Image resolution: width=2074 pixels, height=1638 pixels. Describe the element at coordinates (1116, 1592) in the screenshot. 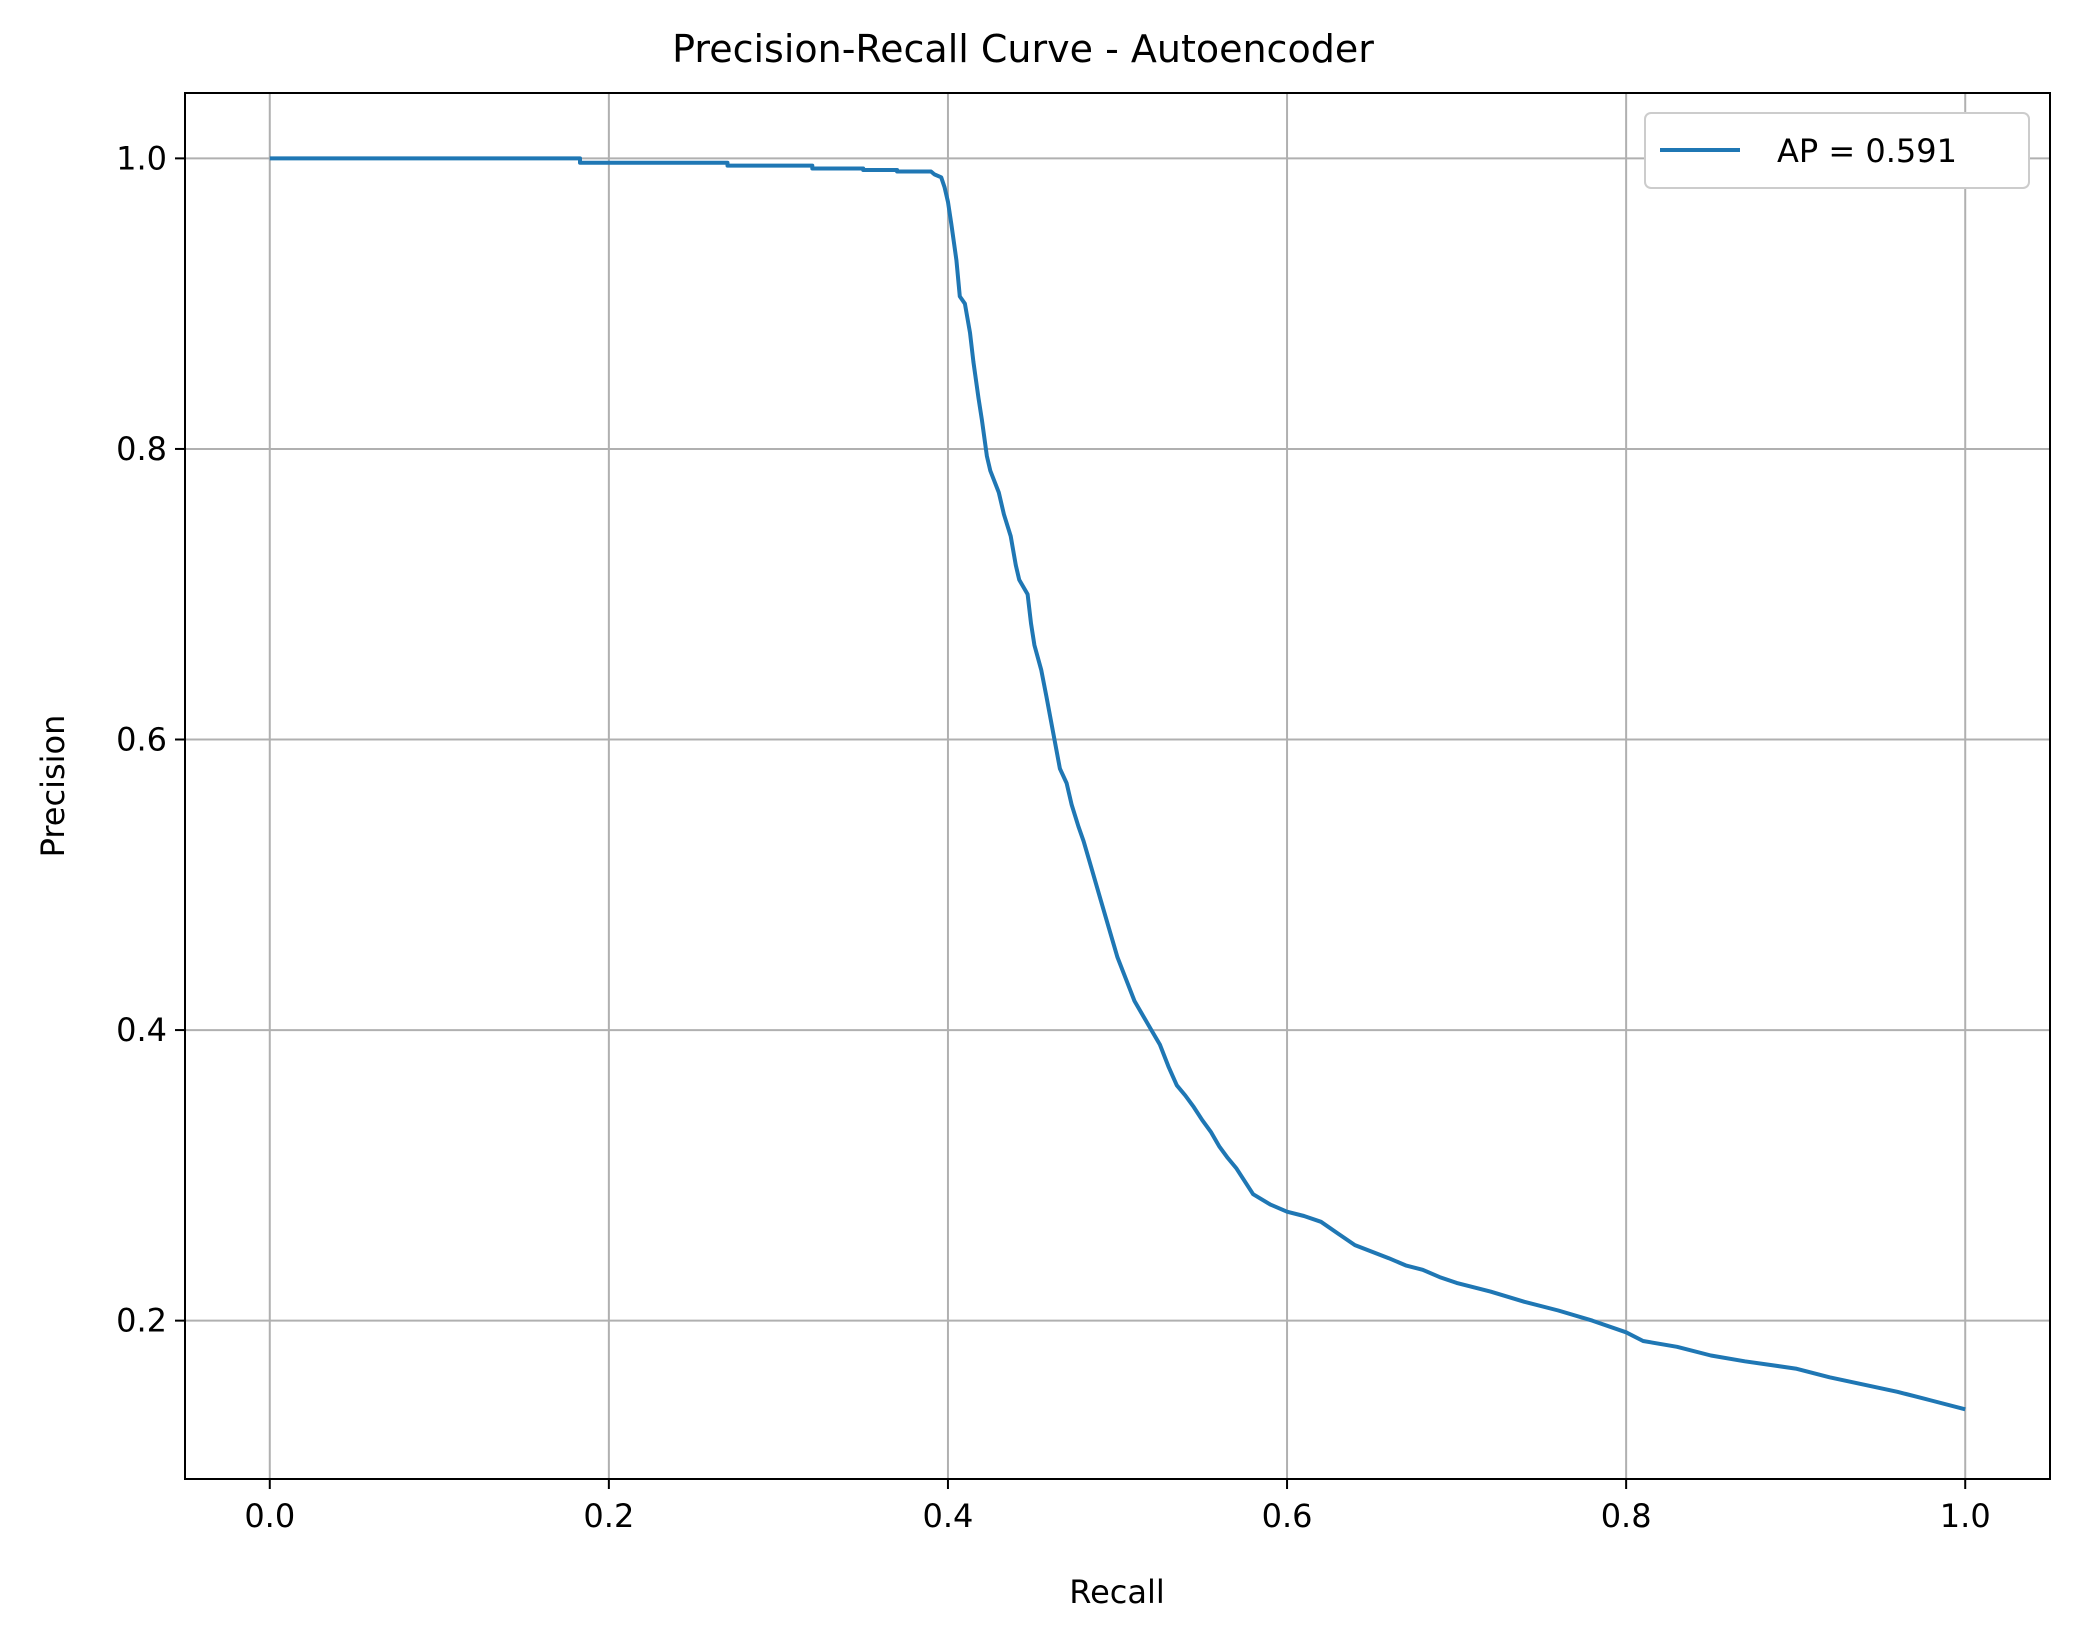

I see `x-axis-label: Recall` at that location.